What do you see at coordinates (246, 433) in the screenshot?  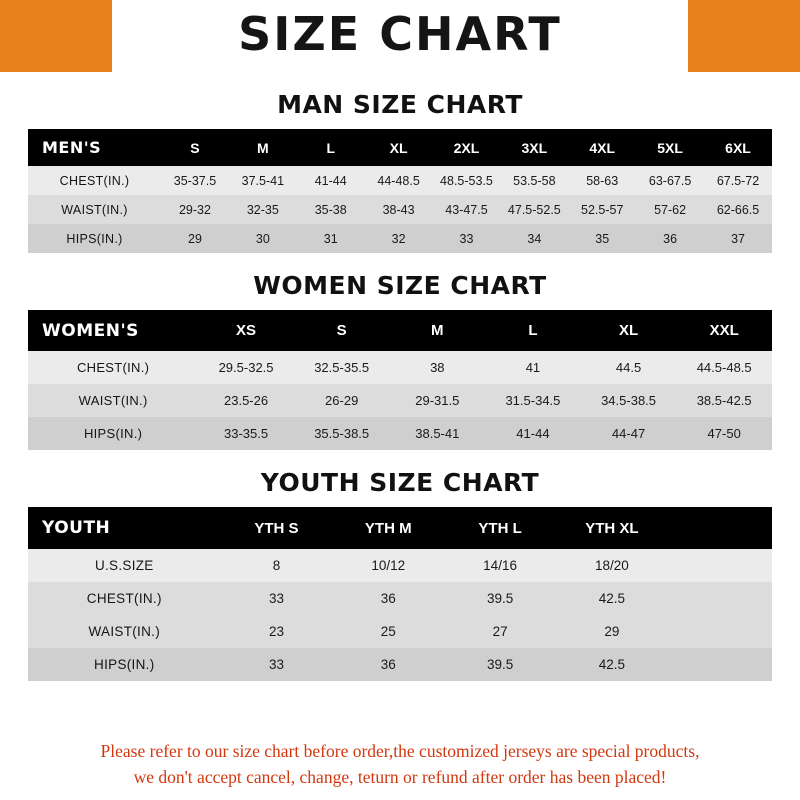 I see `women-cell: 33-35.5` at bounding box center [246, 433].